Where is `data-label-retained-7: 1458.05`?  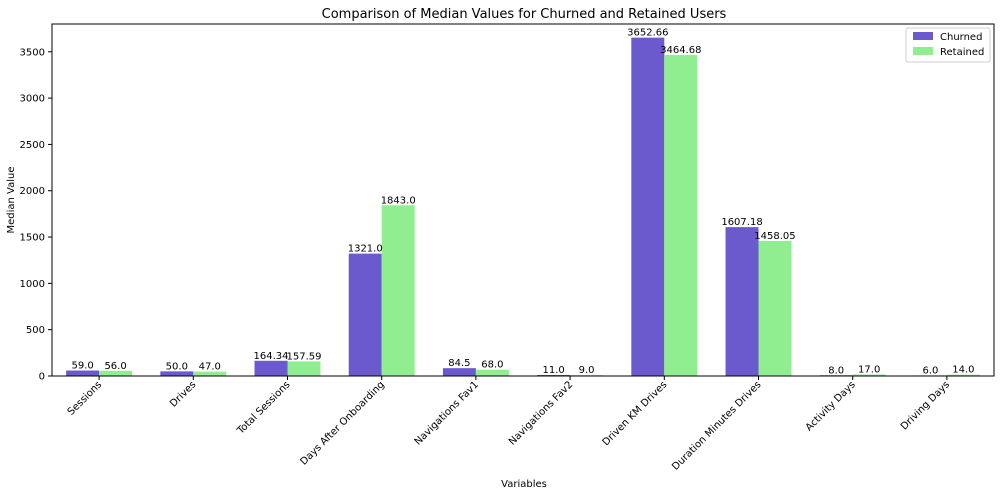 data-label-retained-7: 1458.05 is located at coordinates (774, 236).